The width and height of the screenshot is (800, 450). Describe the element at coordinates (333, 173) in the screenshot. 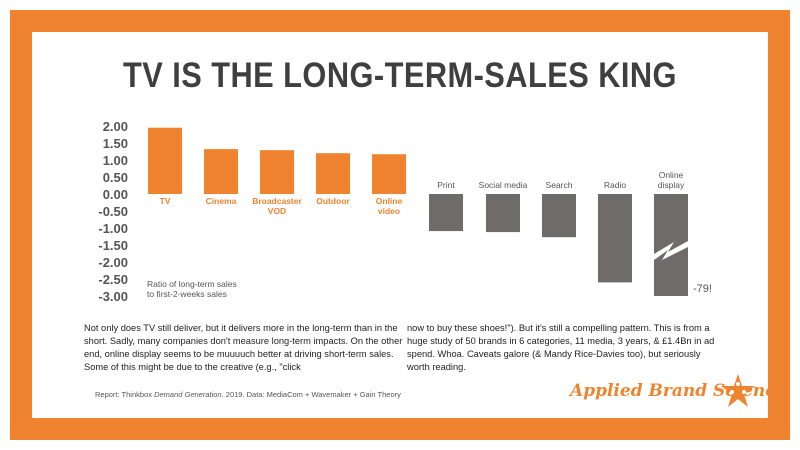

I see `bar-outdoor` at that location.